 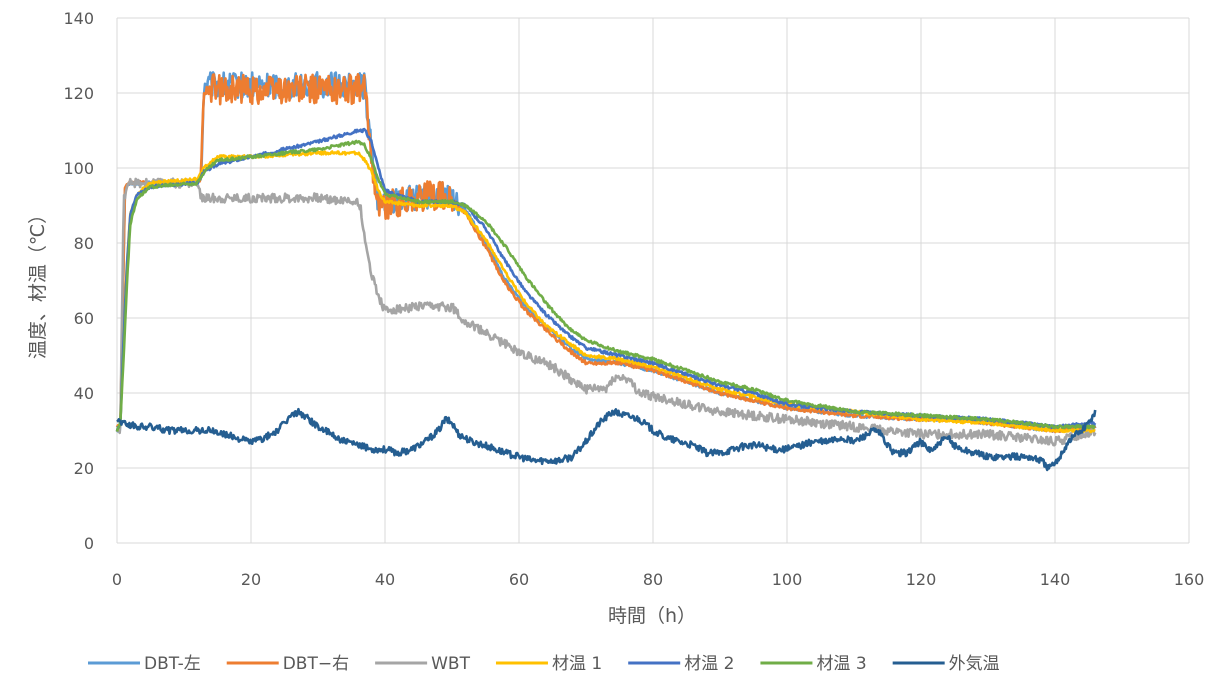 I want to click on x-tick-label: 100, so click(x=787, y=579).